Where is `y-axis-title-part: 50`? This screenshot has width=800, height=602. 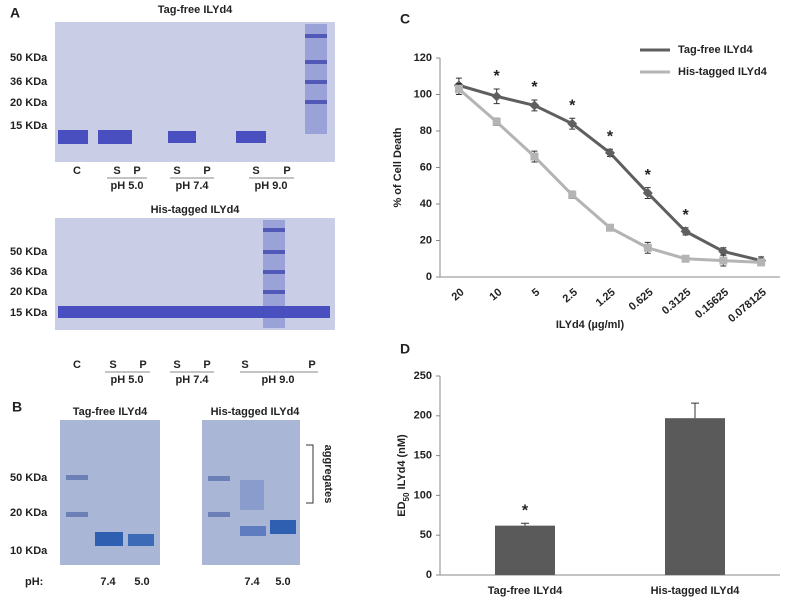
y-axis-title-part: 50 is located at coordinates (406, 496).